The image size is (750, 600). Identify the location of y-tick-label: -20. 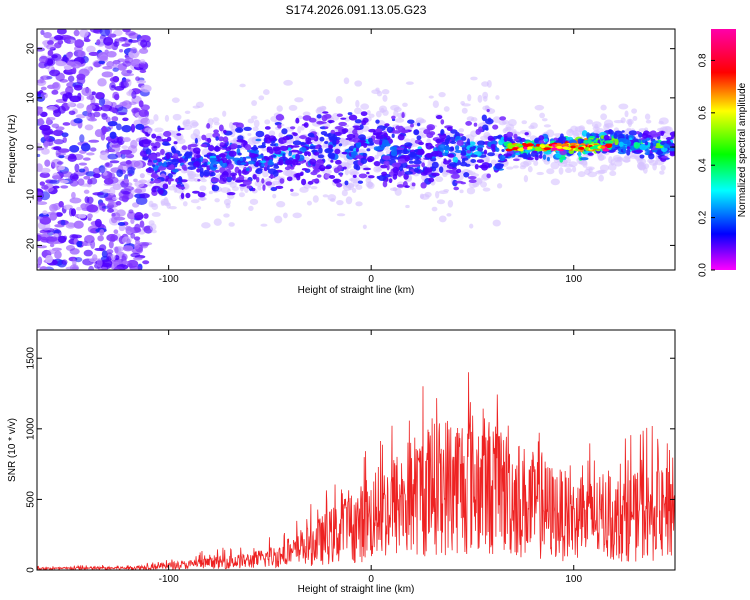
(31, 245).